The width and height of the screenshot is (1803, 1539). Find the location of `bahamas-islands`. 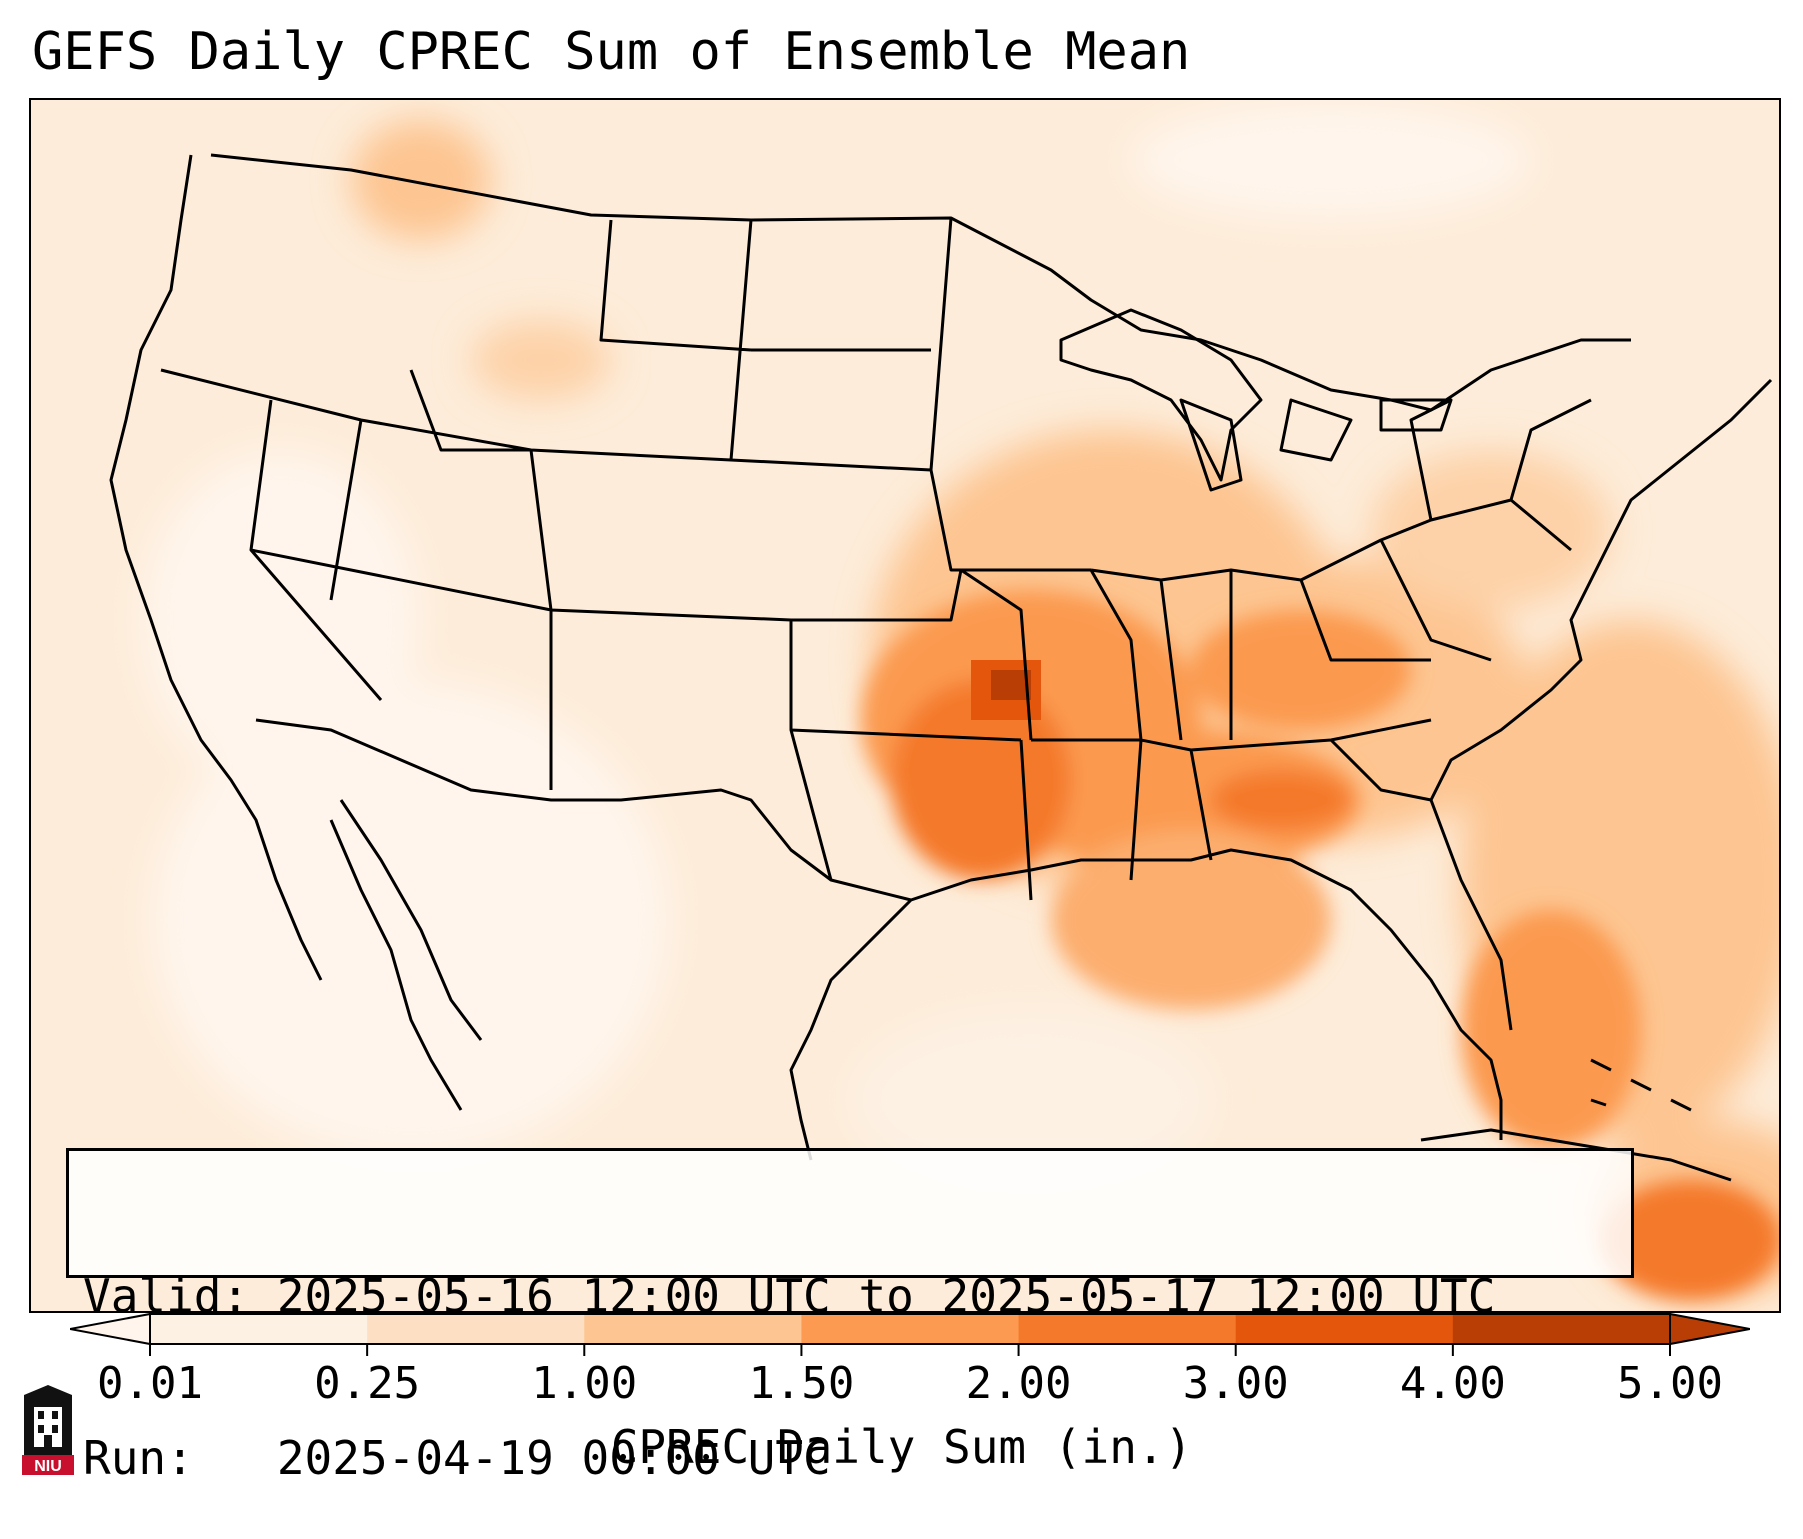

bahamas-islands is located at coordinates (1641, 1085).